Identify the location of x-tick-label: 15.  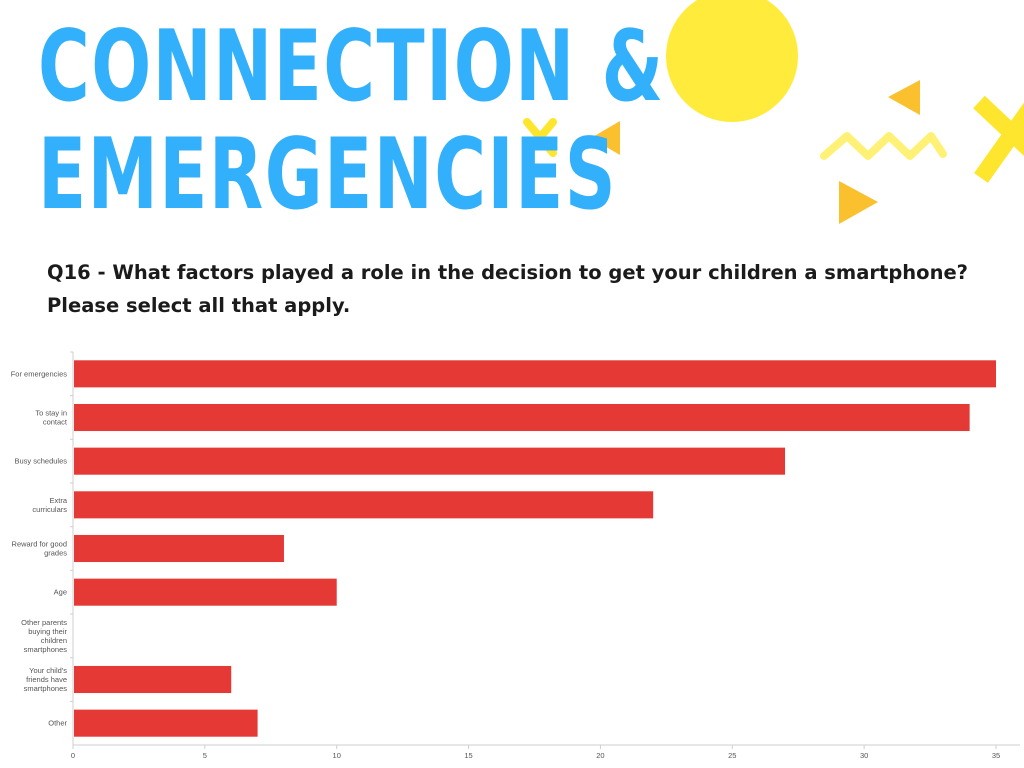
(468, 755).